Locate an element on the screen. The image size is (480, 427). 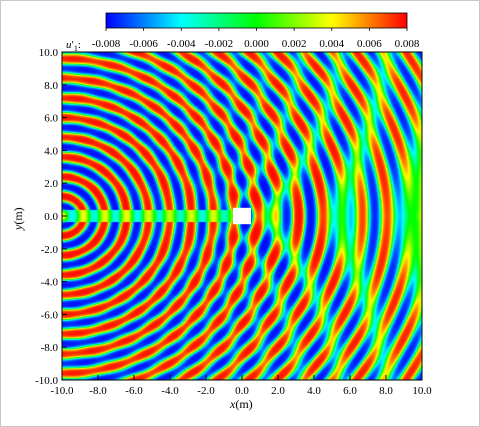
x-tick-label: 2.0 is located at coordinates (278, 391).